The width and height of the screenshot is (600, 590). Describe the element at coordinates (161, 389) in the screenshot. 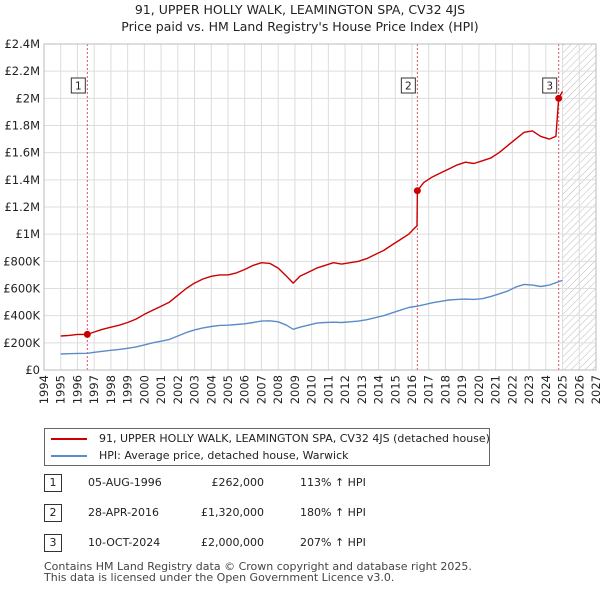

I see `x-tick-label: 2001` at that location.